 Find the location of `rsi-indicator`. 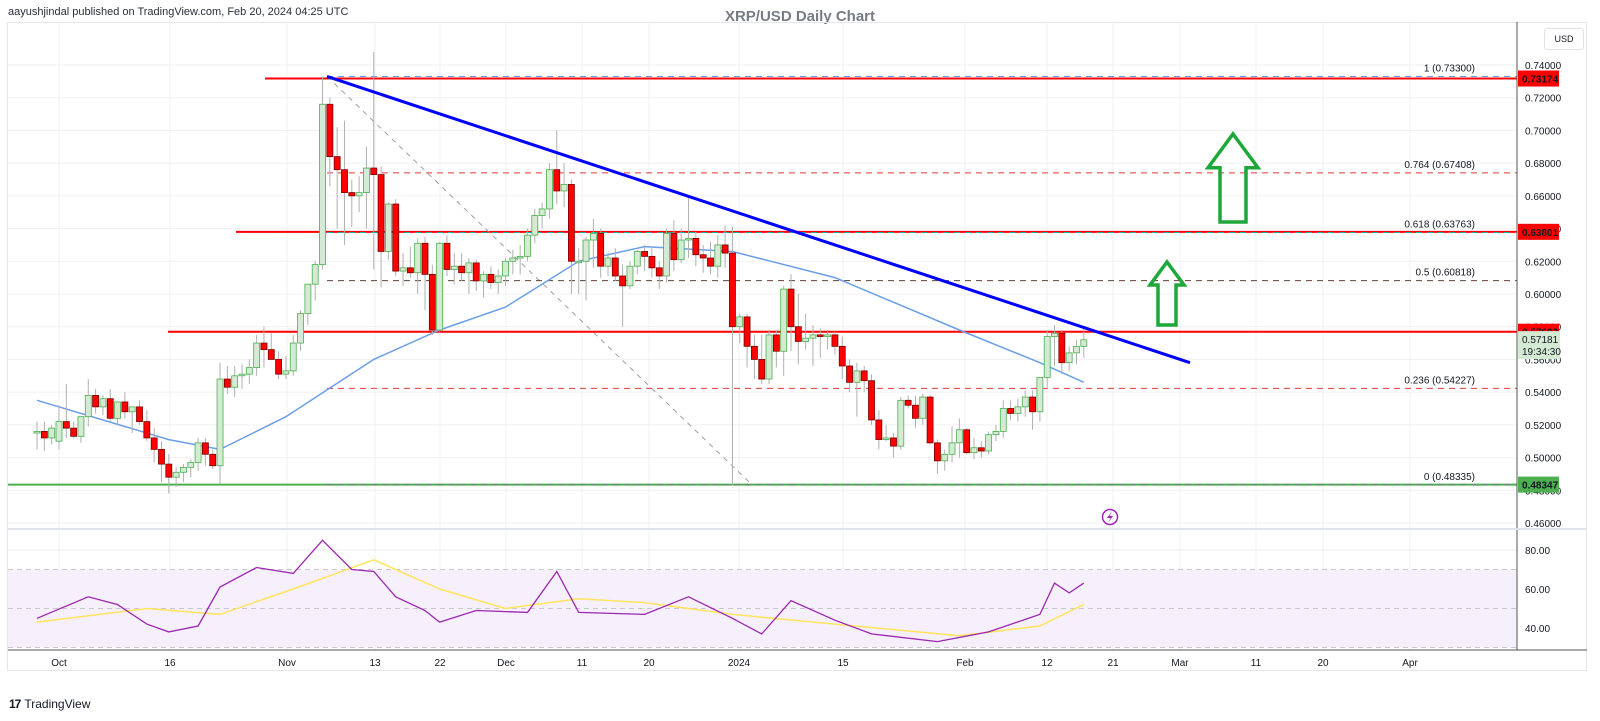

rsi-indicator is located at coordinates (560, 591).